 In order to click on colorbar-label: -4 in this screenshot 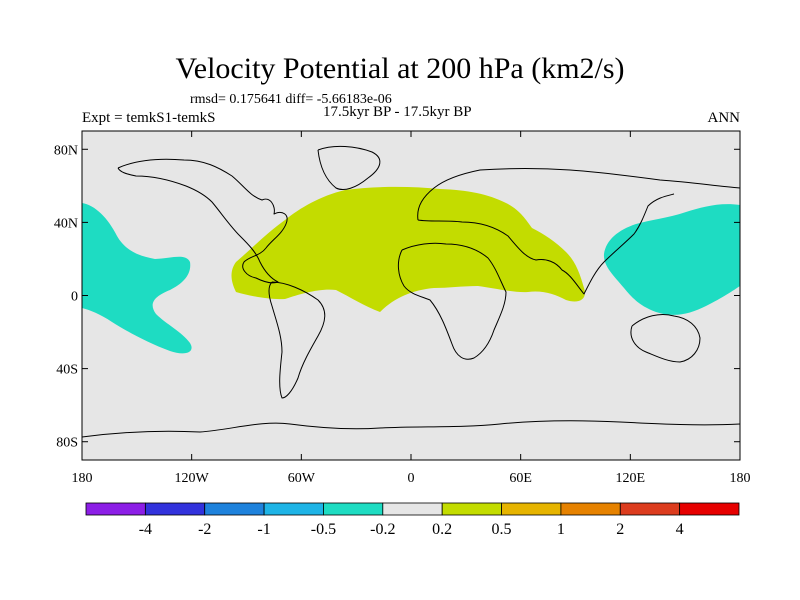, I will do `click(145, 529)`.